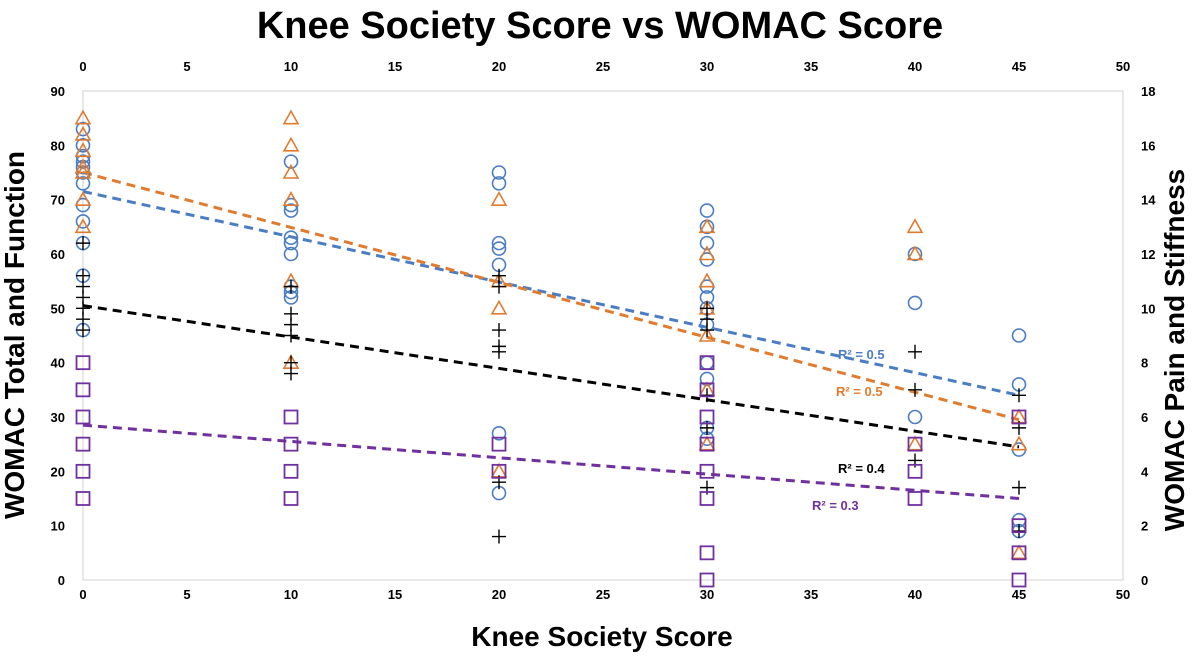  Describe the element at coordinates (707, 594) in the screenshot. I see `x-tick-label-bottom: 30` at that location.